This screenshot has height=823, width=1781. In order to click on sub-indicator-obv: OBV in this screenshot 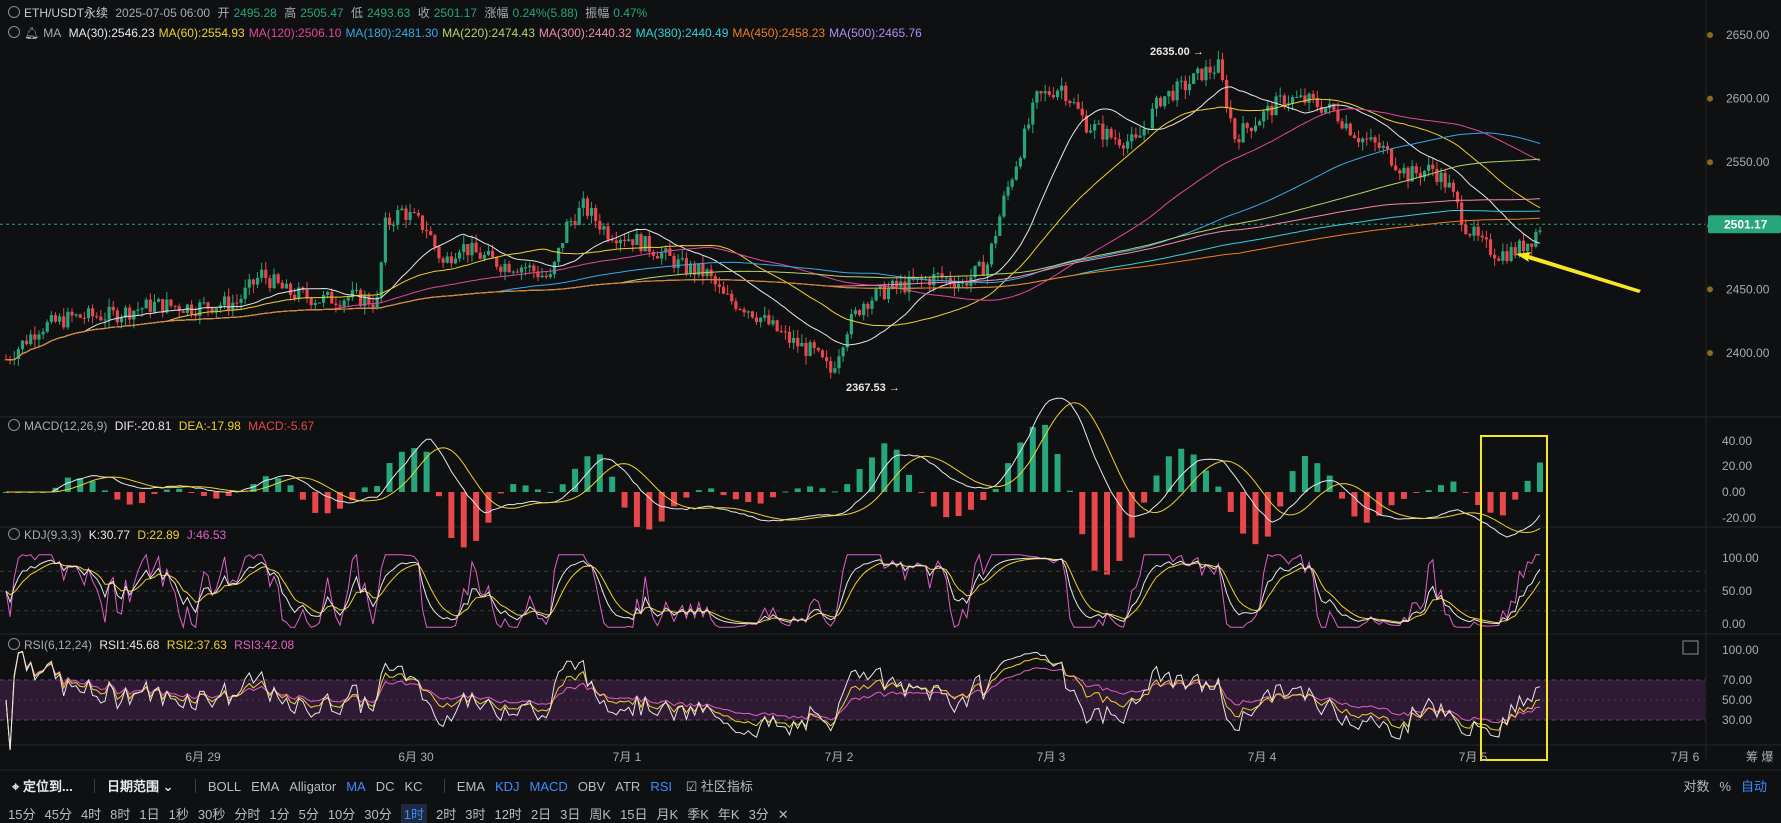, I will do `click(591, 786)`.